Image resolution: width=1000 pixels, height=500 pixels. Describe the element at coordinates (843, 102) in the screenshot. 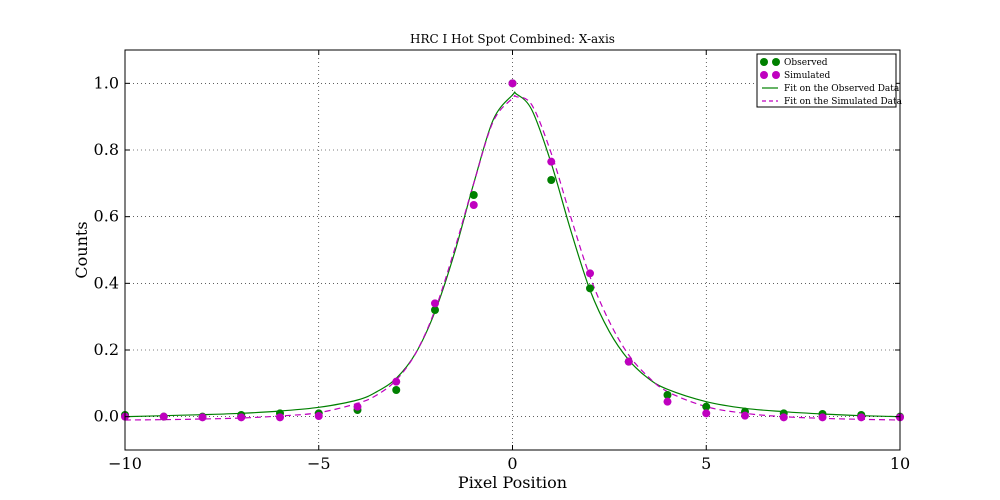

I see `legend-label: Fit on the Simulated Data` at that location.